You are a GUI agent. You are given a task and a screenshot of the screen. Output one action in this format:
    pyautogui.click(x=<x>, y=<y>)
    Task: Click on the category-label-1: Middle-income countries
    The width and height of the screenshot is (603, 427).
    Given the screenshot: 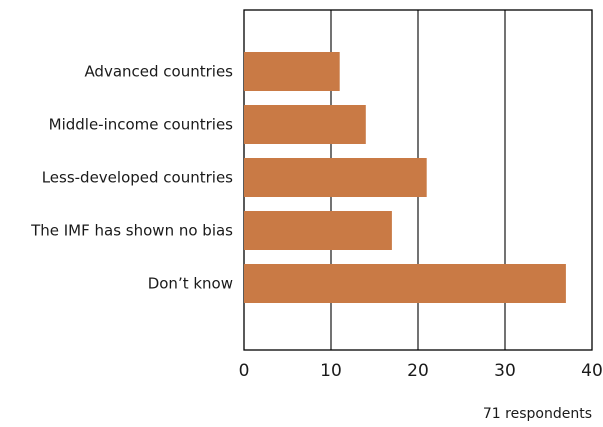 What is the action you would take?
    pyautogui.click(x=141, y=125)
    